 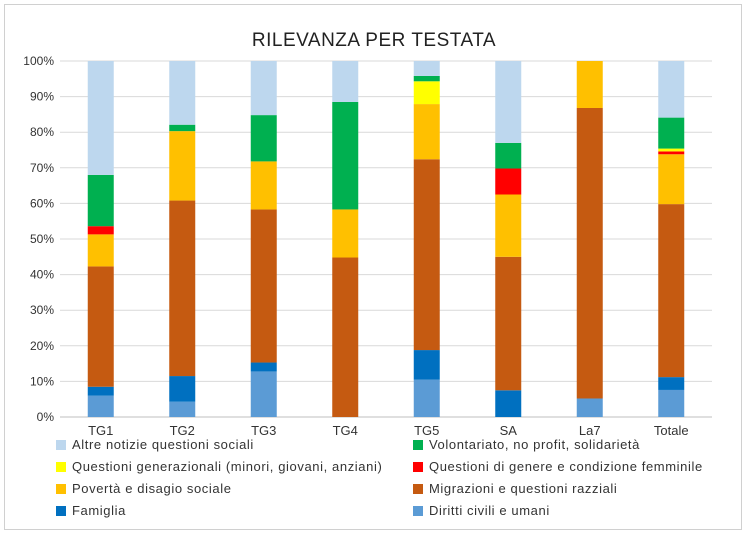 What do you see at coordinates (590, 430) in the screenshot?
I see `x-category-label: La7` at bounding box center [590, 430].